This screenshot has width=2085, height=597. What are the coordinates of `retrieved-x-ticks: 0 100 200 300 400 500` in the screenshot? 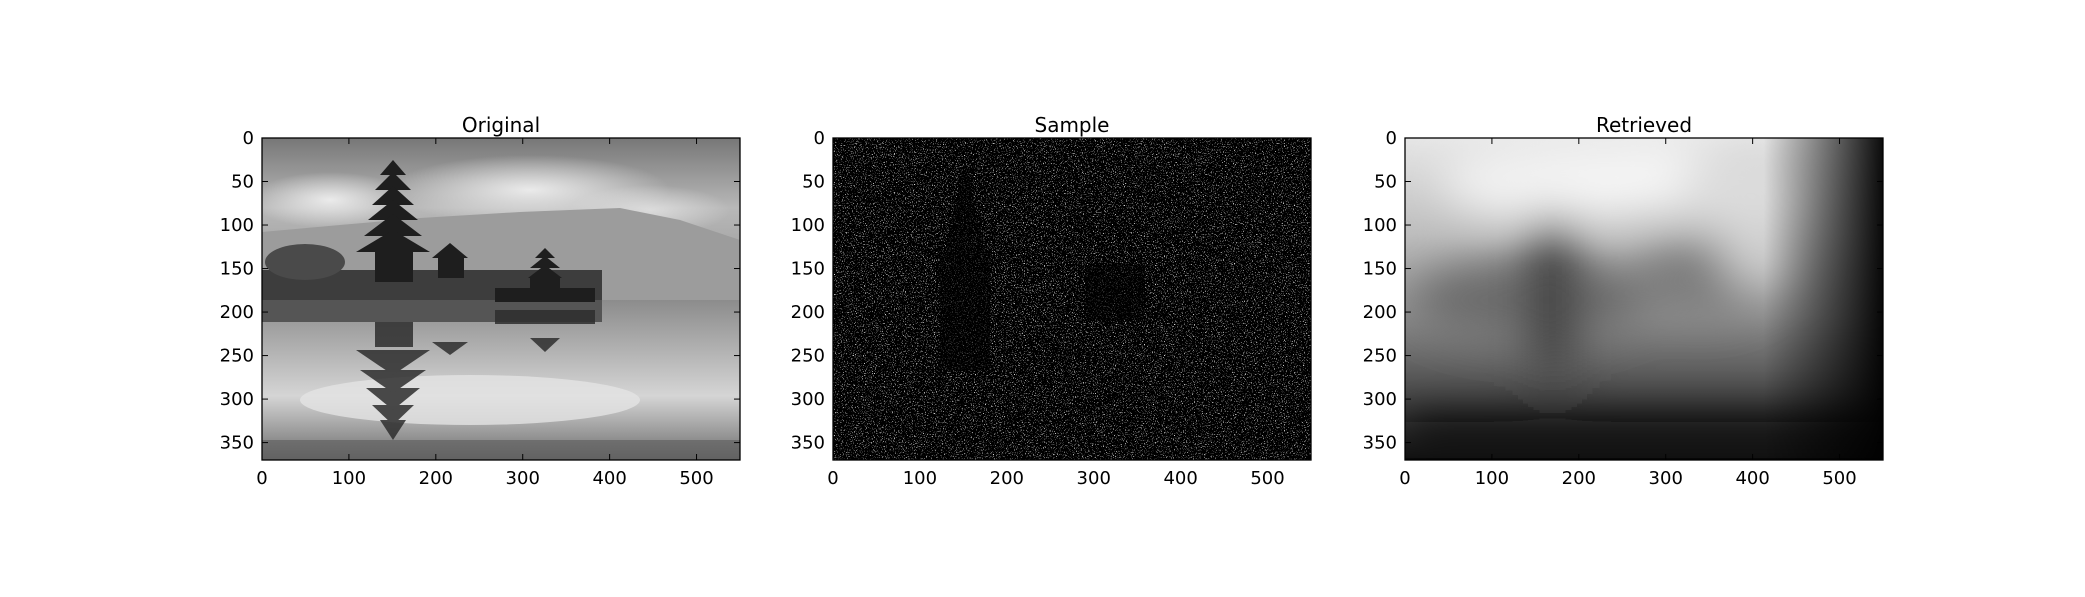 It's located at (1628, 313).